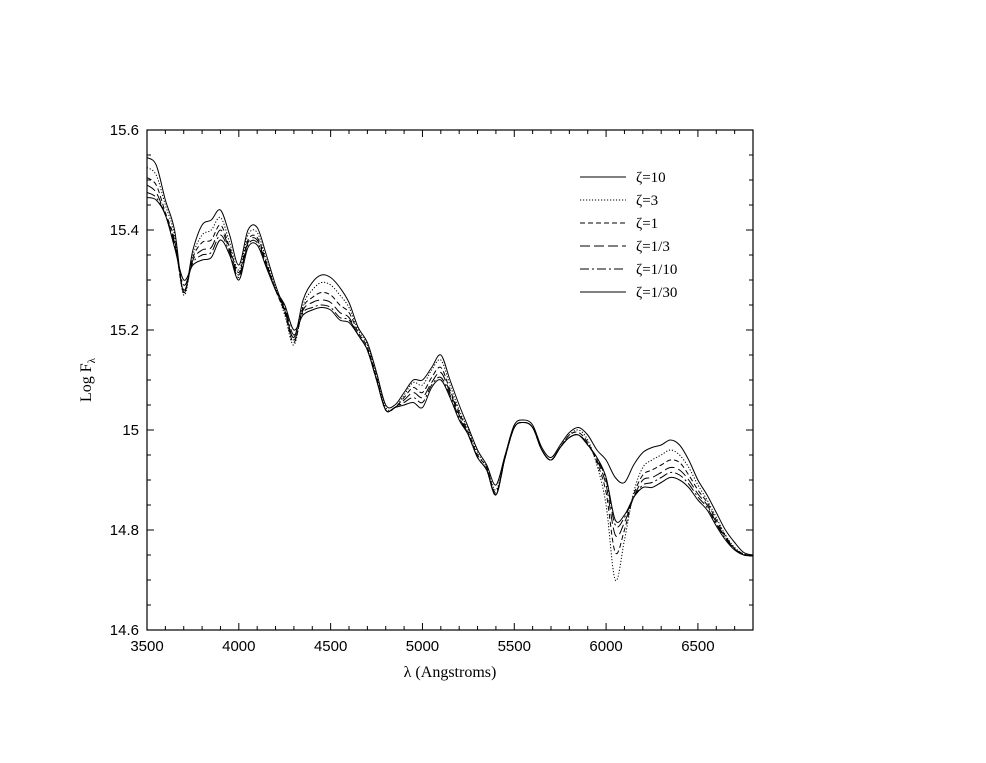 The width and height of the screenshot is (986, 763). What do you see at coordinates (653, 247) in the screenshot?
I see `legend-label: ζ=1/3` at bounding box center [653, 247].